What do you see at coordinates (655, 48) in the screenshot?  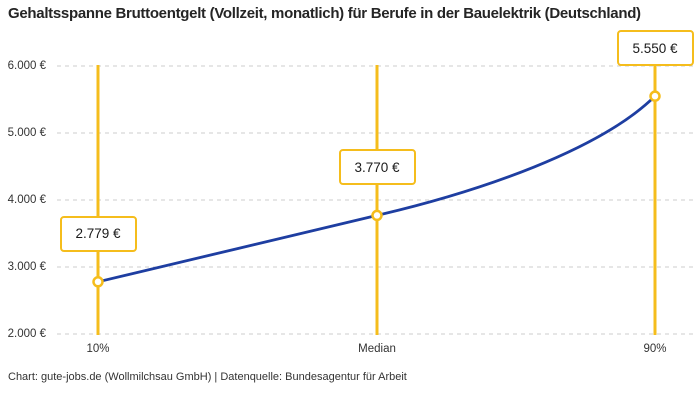 I see `value-label-90%: 5.550 €` at bounding box center [655, 48].